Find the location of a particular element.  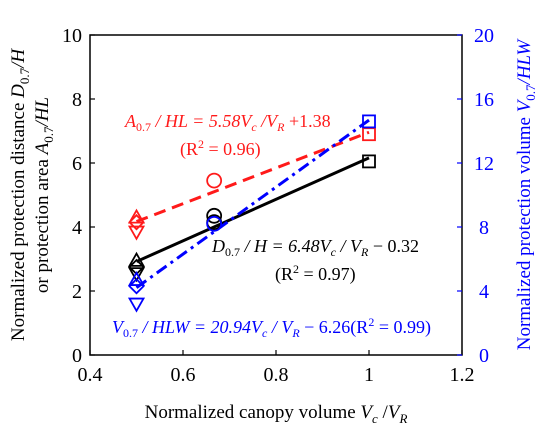

y-left-label-line1: Normalized protection distance D0.7/H is located at coordinates (20, 194).